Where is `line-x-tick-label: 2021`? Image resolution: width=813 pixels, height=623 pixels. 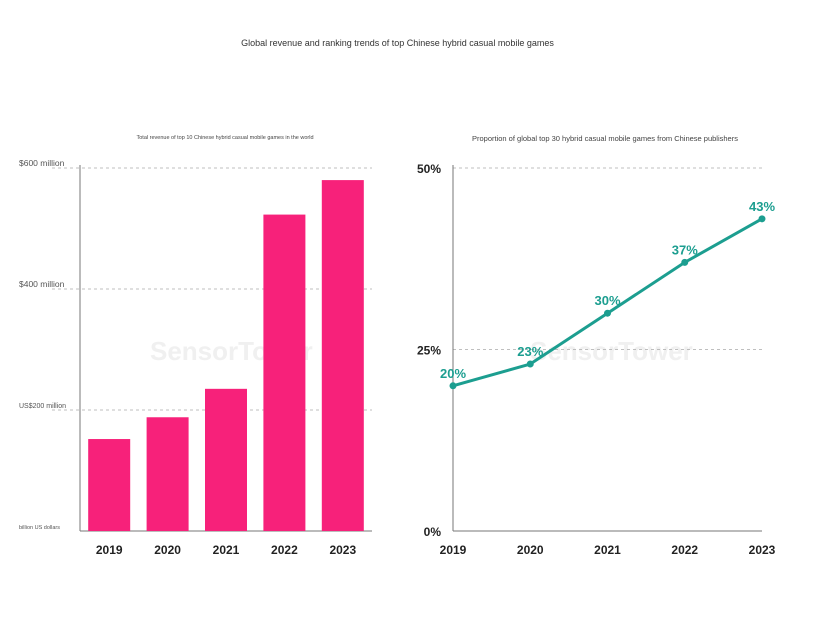
line-x-tick-label: 2021 is located at coordinates (607, 550).